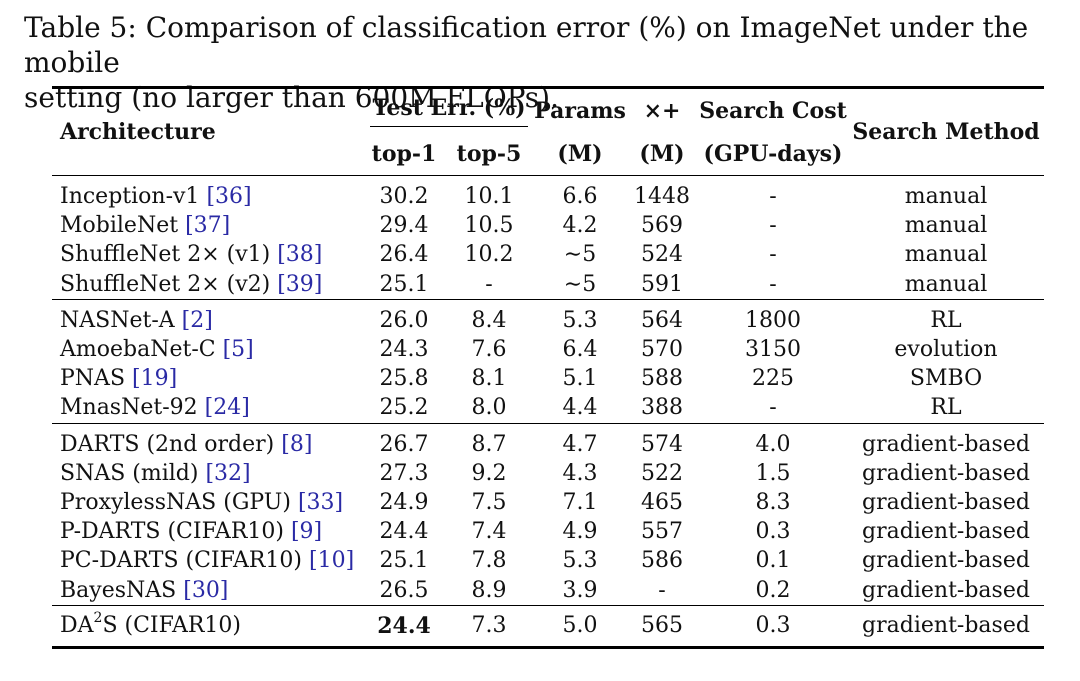 The image size is (1080, 681). I want to click on flops-cell: 524, so click(662, 255).